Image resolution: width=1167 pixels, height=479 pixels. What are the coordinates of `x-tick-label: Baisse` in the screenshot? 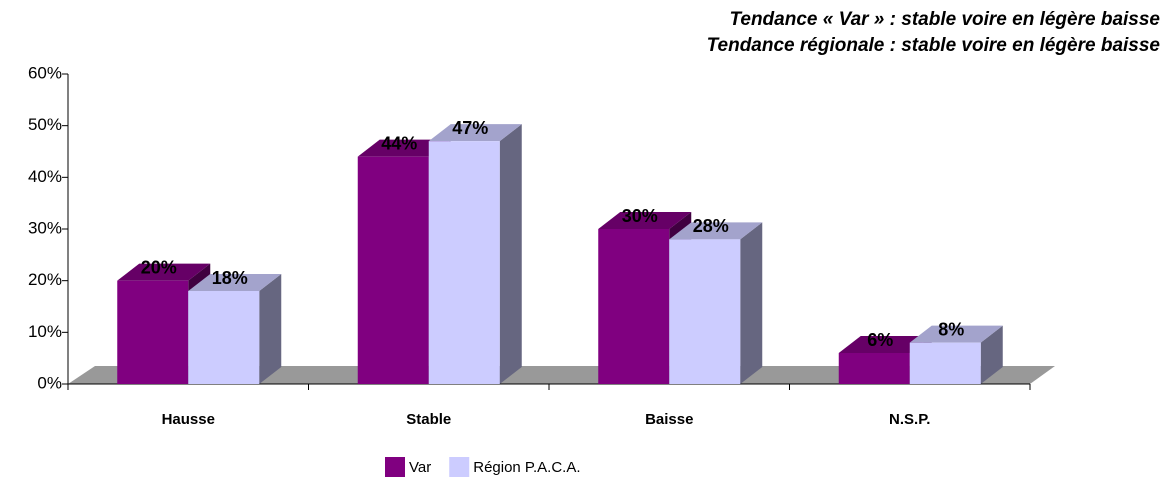 It's located at (669, 419).